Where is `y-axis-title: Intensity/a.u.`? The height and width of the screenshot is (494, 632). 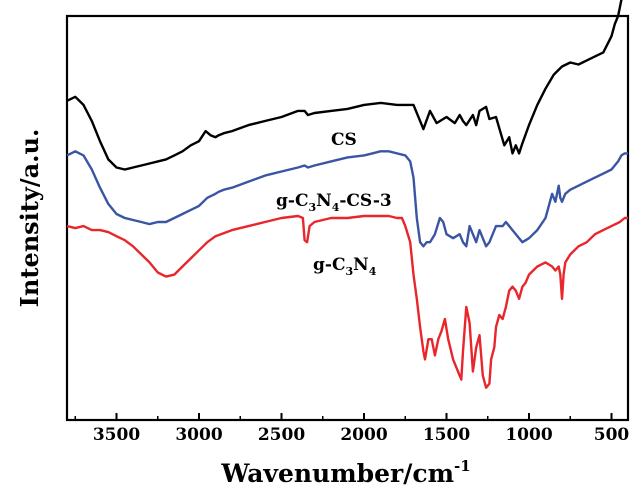 y-axis-title: Intensity/a.u. is located at coordinates (29, 218).